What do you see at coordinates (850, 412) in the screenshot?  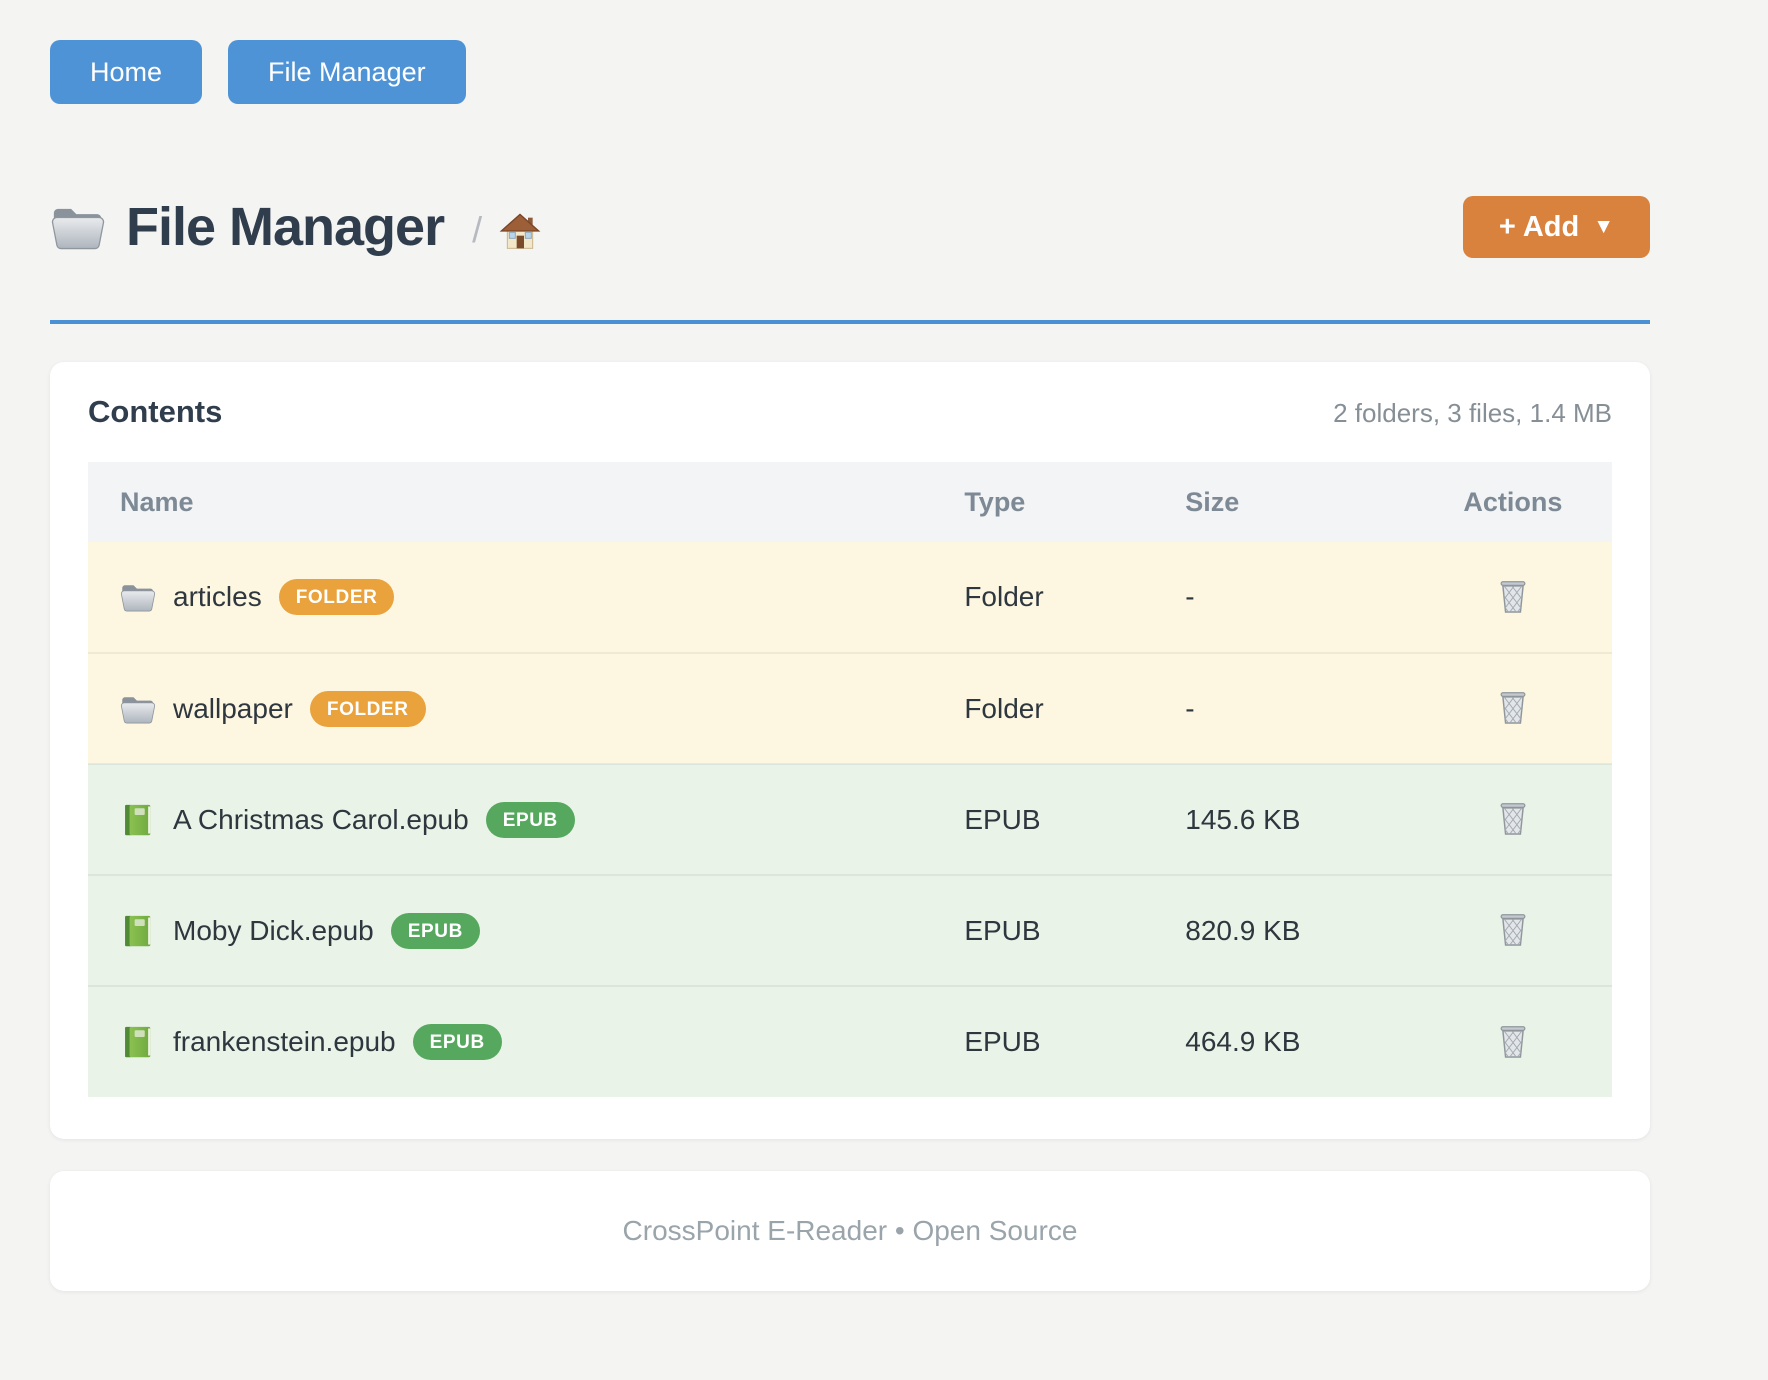 I see `contents-card-header: Contents 2 folders, 3 files, 1.4 MB` at bounding box center [850, 412].